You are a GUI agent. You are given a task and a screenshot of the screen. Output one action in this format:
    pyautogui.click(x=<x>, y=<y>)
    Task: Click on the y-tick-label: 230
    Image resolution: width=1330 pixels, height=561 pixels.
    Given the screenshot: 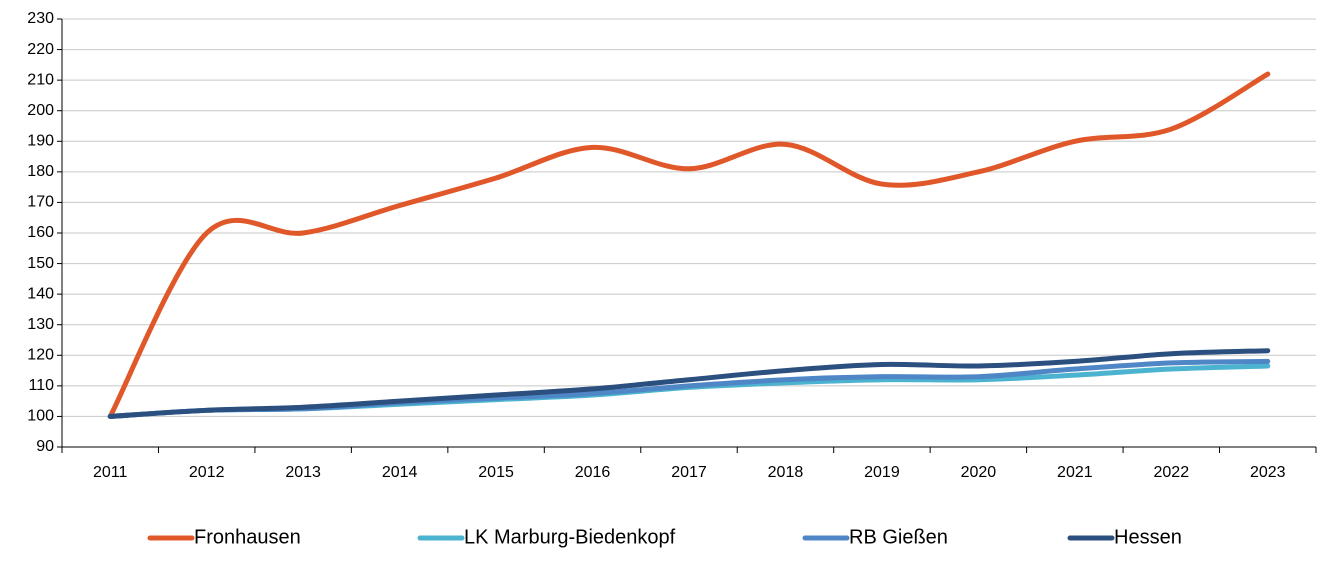 What is the action you would take?
    pyautogui.click(x=40, y=18)
    